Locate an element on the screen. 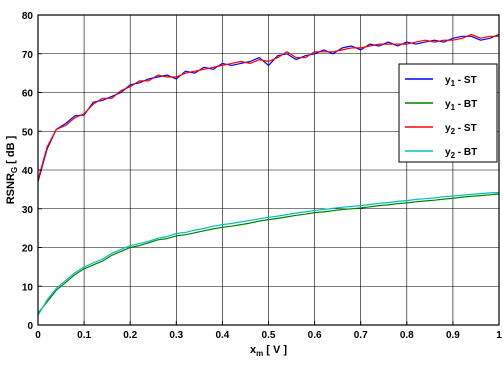 The width and height of the screenshot is (503, 366). x-tick-label-8: 0.8 is located at coordinates (407, 335).